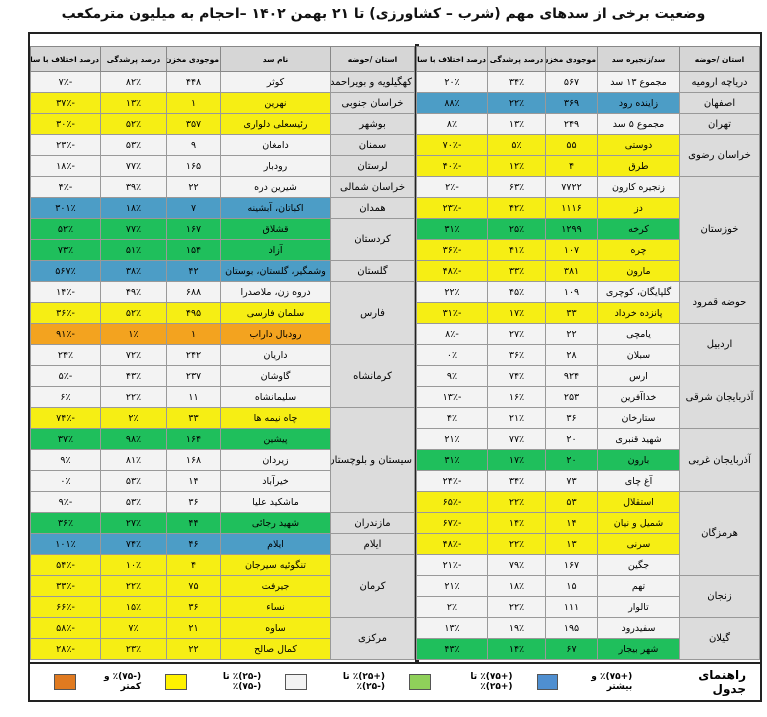  I want to click on storage-cell: ۳۵۷, so click(193, 124).